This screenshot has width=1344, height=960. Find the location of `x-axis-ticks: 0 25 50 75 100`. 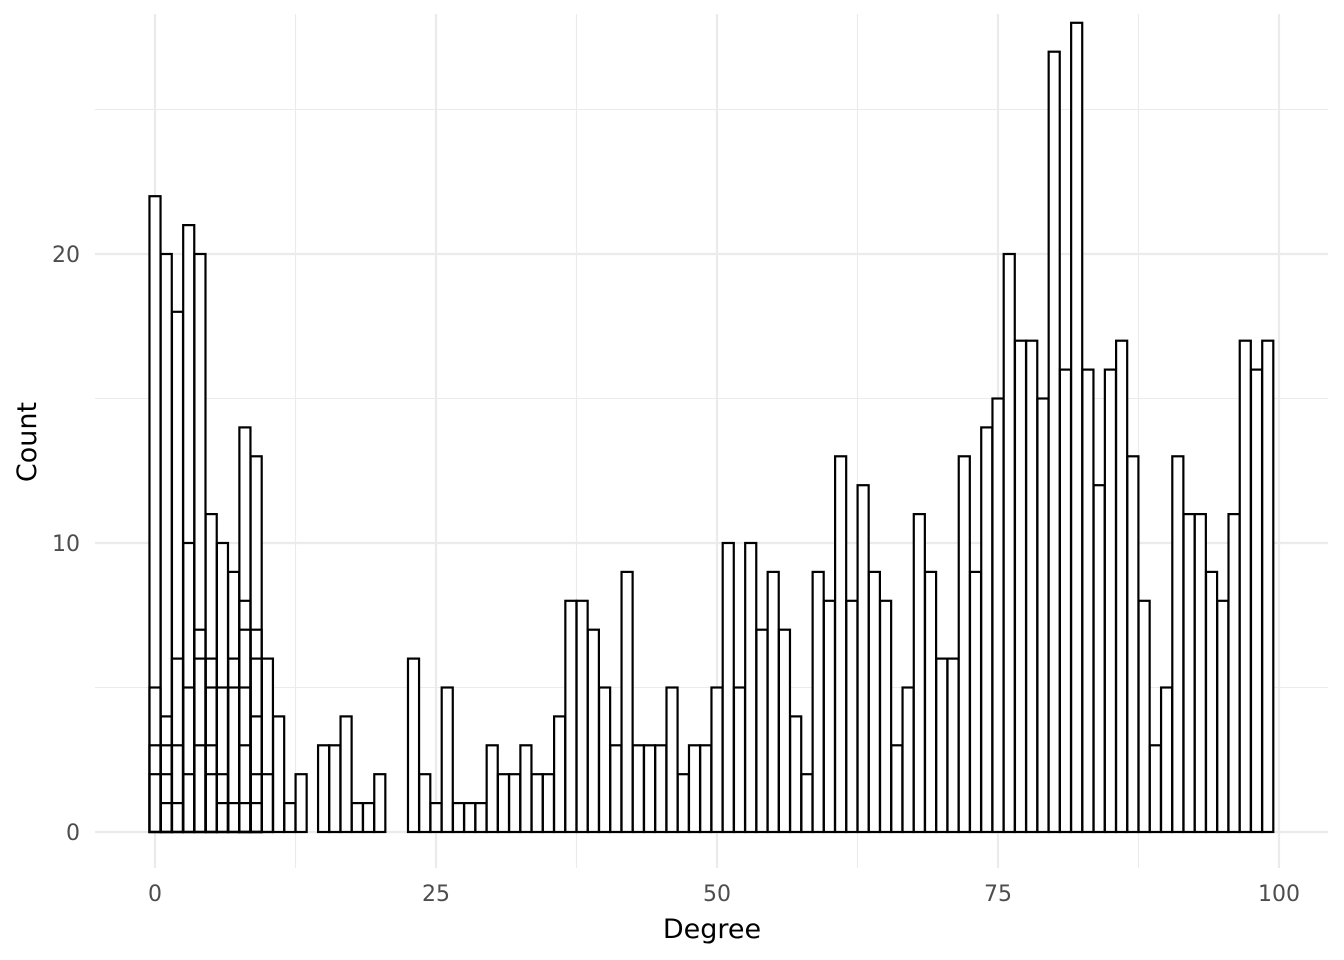

x-axis-ticks: 0 25 50 75 100 is located at coordinates (724, 894).